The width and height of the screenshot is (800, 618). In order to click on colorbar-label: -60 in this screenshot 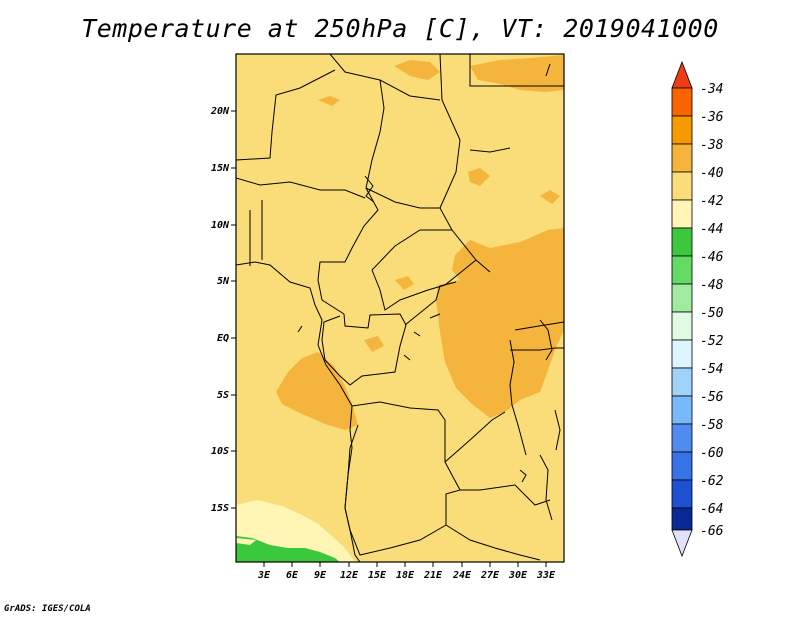, I will do `click(712, 453)`.